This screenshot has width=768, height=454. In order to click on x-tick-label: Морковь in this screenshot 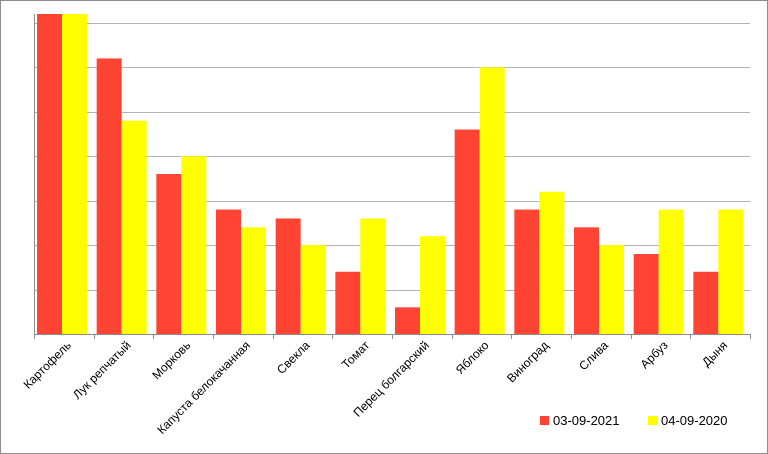, I will do `click(171, 360)`.